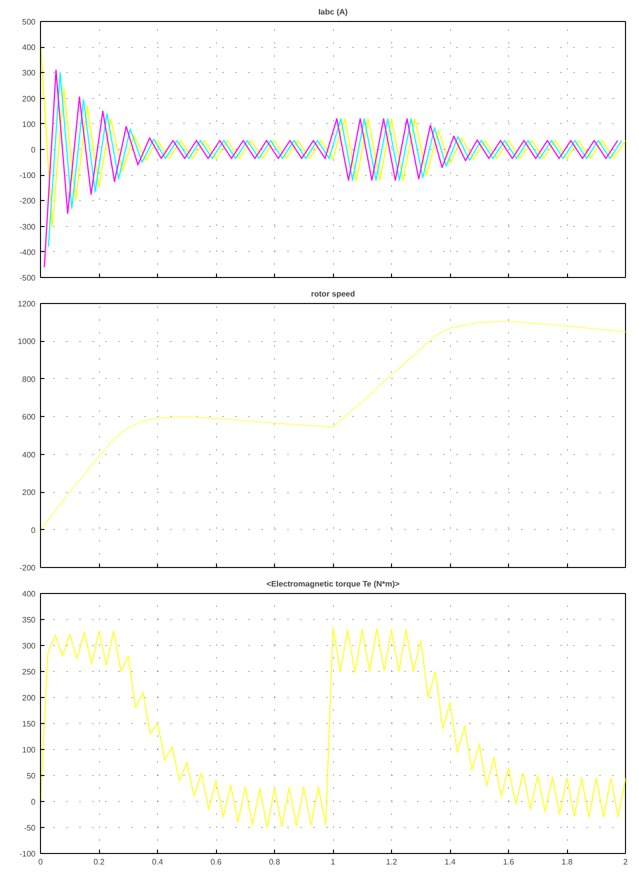 This screenshot has width=639, height=873. I want to click on chart-title: Iabc (A), so click(333, 12).